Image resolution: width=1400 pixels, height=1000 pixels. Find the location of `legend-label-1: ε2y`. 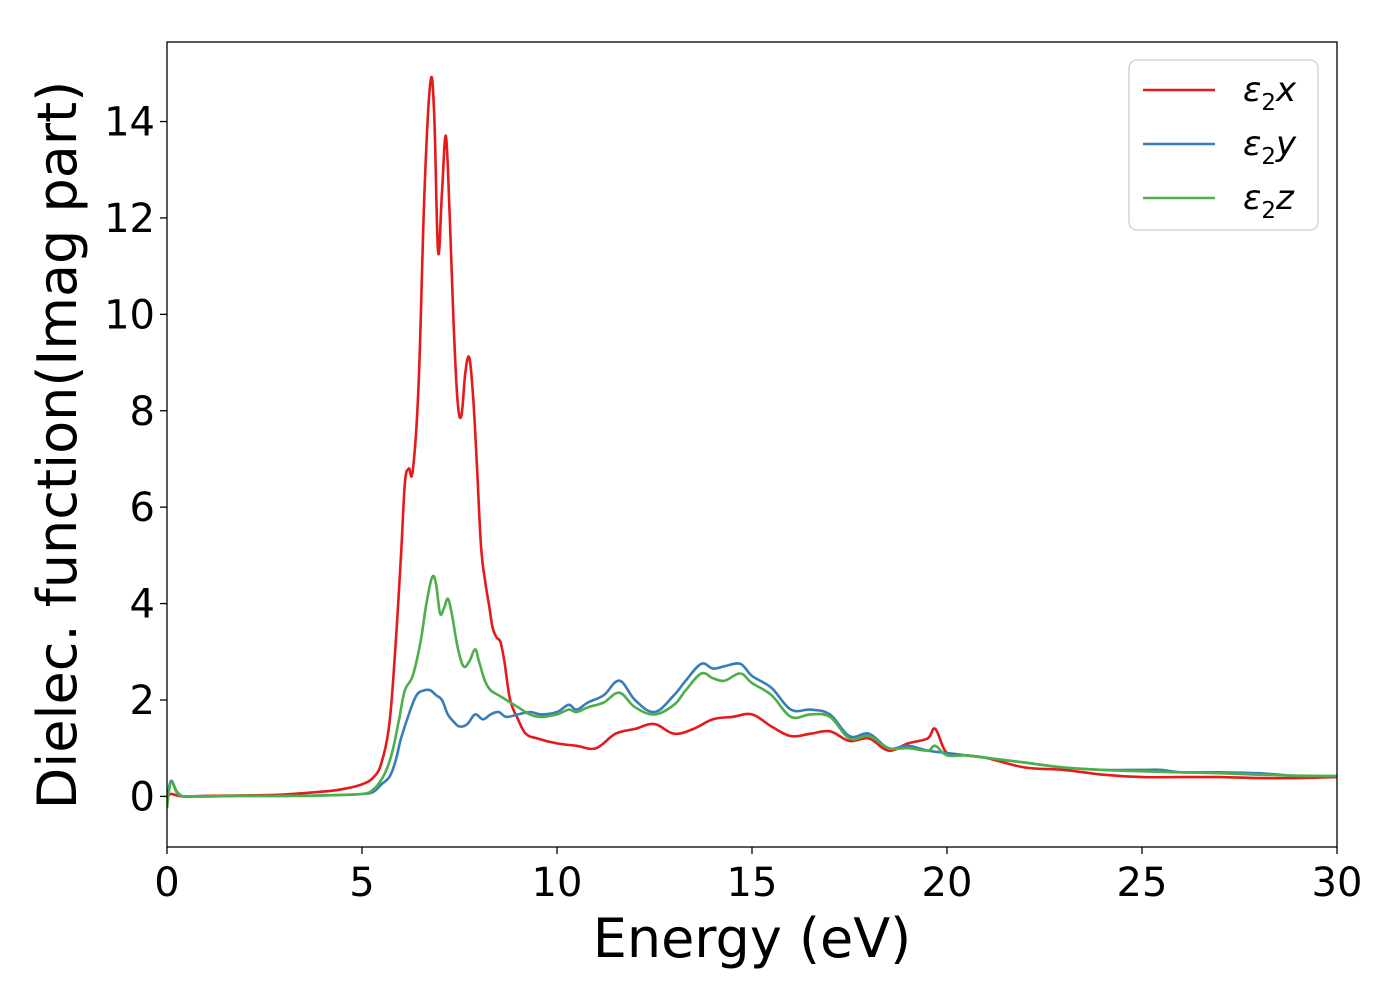

legend-label-1: ε2y is located at coordinates (1270, 147).